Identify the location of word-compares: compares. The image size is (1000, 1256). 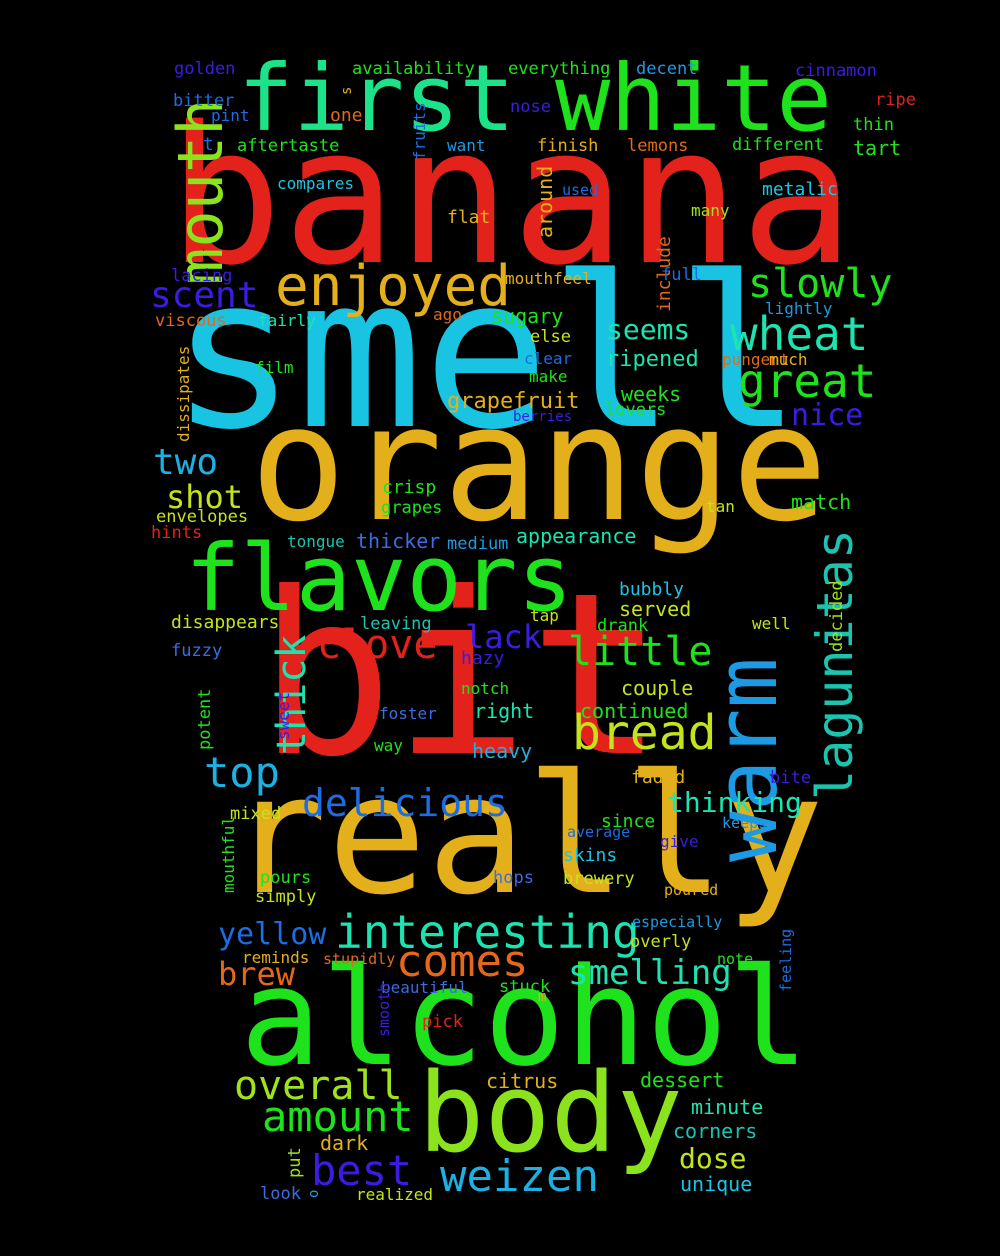
(316, 183).